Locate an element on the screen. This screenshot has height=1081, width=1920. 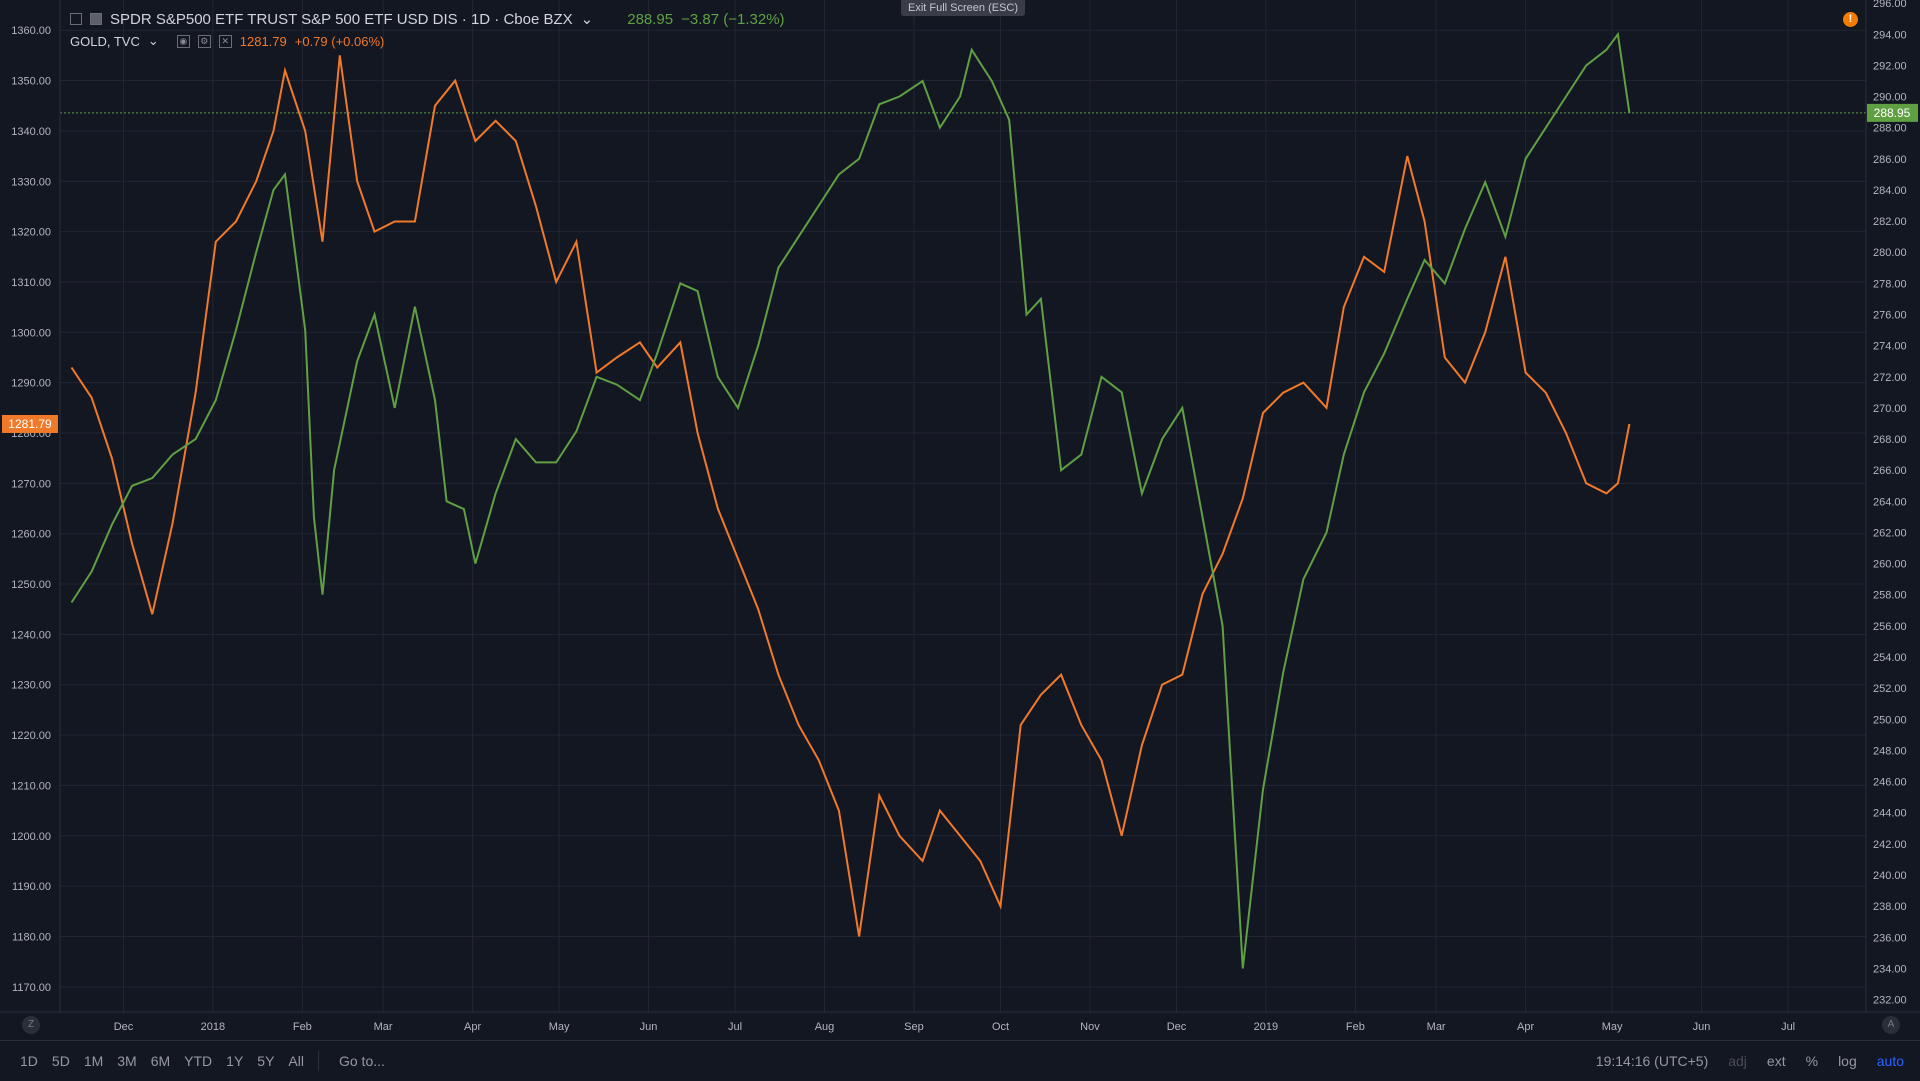
adj-toggle: adj is located at coordinates (1737, 1061).